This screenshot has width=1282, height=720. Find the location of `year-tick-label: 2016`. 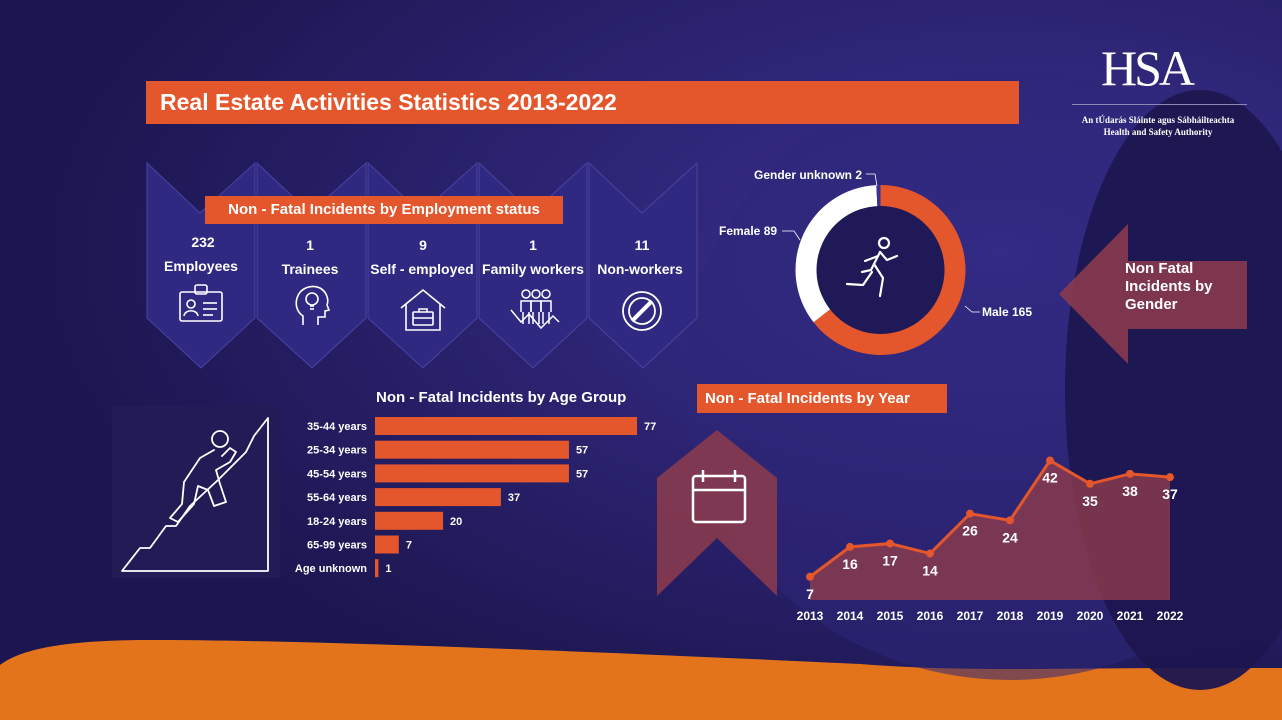

year-tick-label: 2016 is located at coordinates (930, 616).